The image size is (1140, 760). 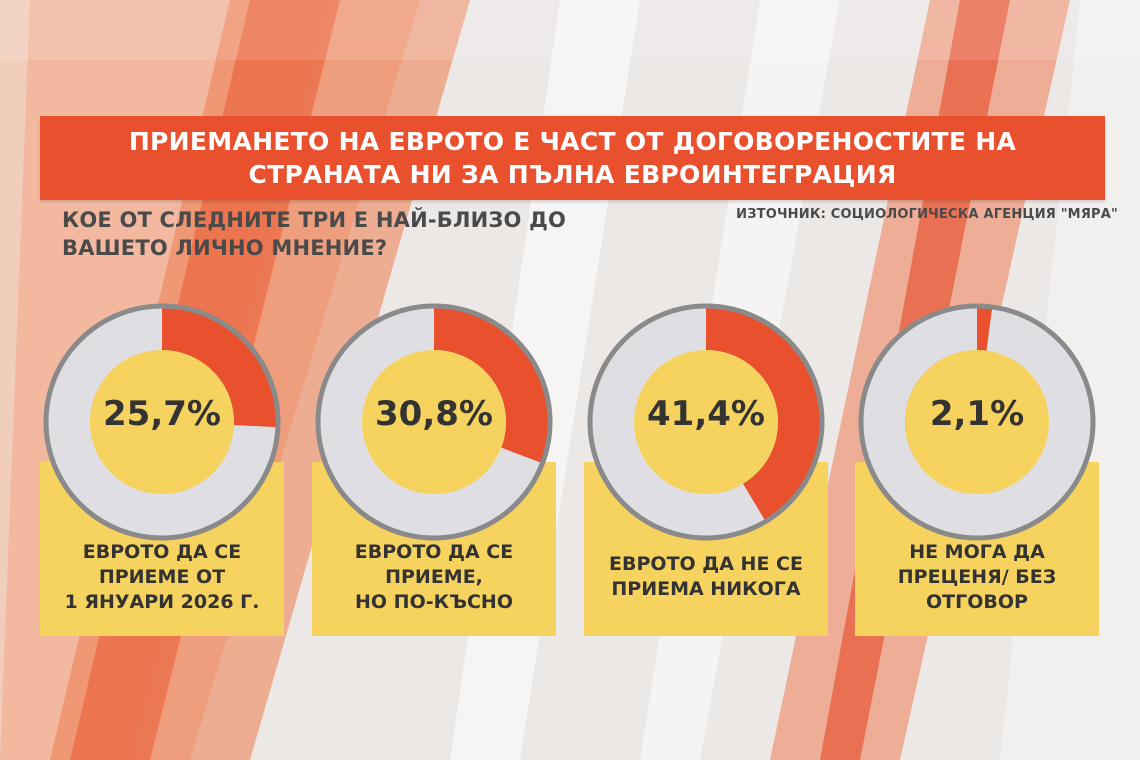 What do you see at coordinates (706, 414) in the screenshot?
I see `value-label: 41,4%` at bounding box center [706, 414].